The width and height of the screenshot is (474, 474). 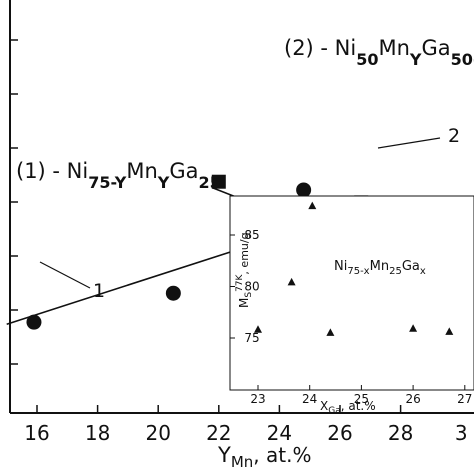 I want to click on inset-x-axis-label: XGa, at.%, so click(x=348, y=407).